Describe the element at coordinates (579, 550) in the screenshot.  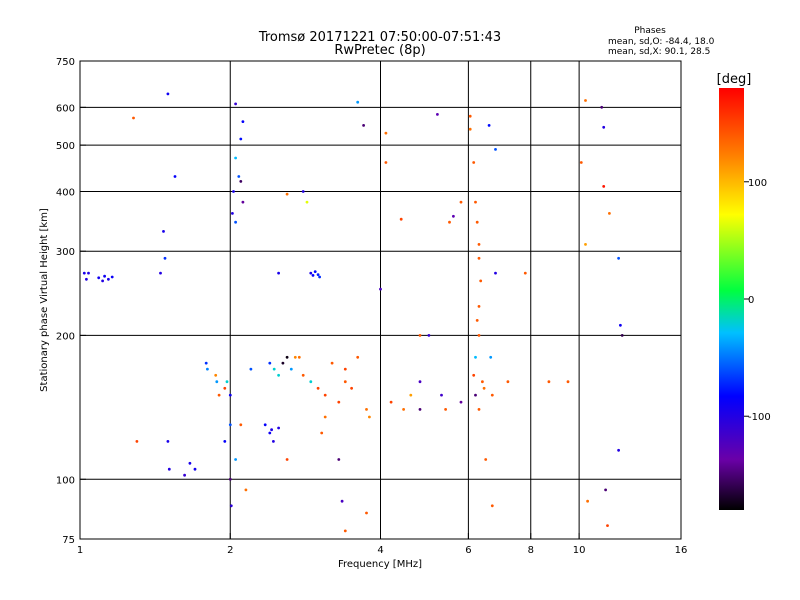
I see `x-tick-label: 10` at that location.